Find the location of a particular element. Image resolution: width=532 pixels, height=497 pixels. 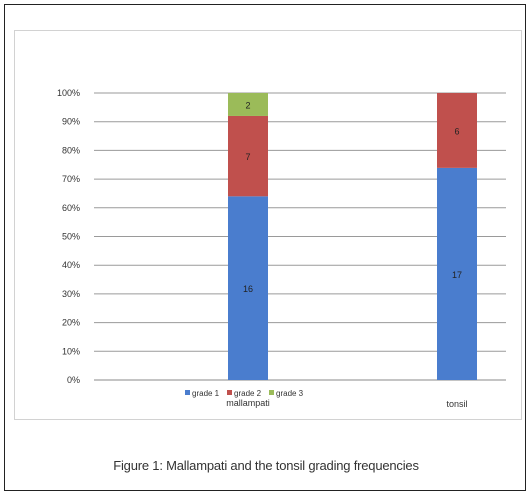

legend-label: grade 3 is located at coordinates (290, 393).